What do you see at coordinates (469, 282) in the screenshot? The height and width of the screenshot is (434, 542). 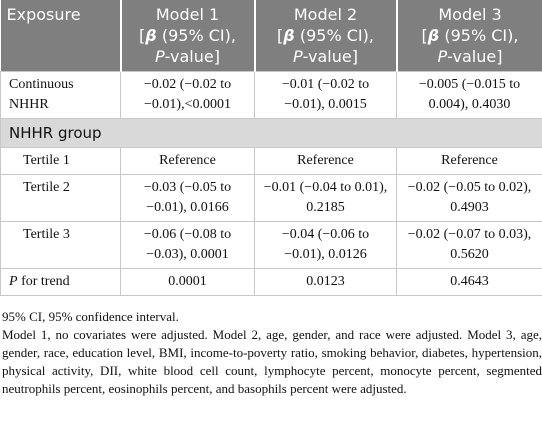 I see `cell: 0.4643` at bounding box center [469, 282].